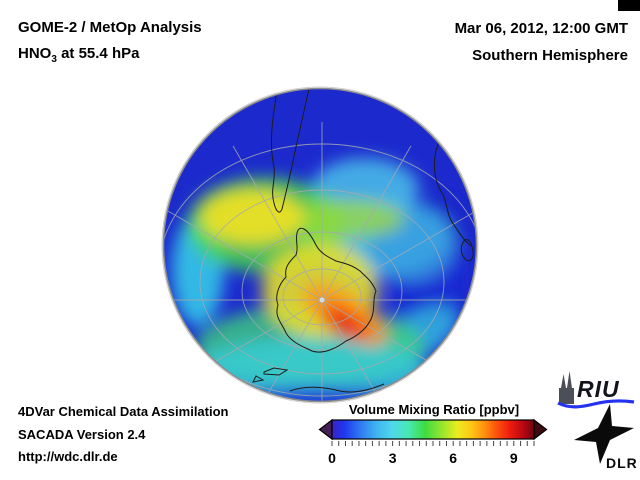 This screenshot has width=640, height=480. What do you see at coordinates (622, 463) in the screenshot?
I see `dlr-label: DLR` at bounding box center [622, 463].